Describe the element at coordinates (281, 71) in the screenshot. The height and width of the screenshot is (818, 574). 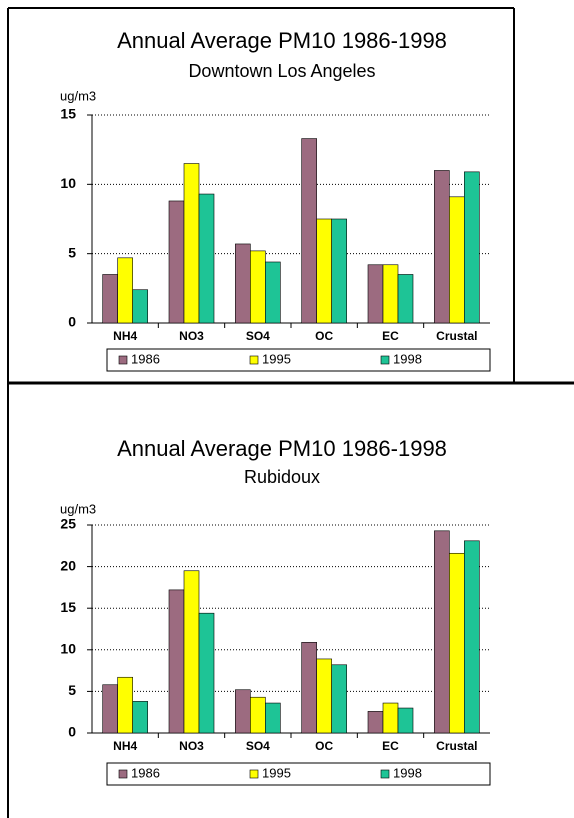
I see `chart-subtitle: Downtown Los Angeles` at that location.